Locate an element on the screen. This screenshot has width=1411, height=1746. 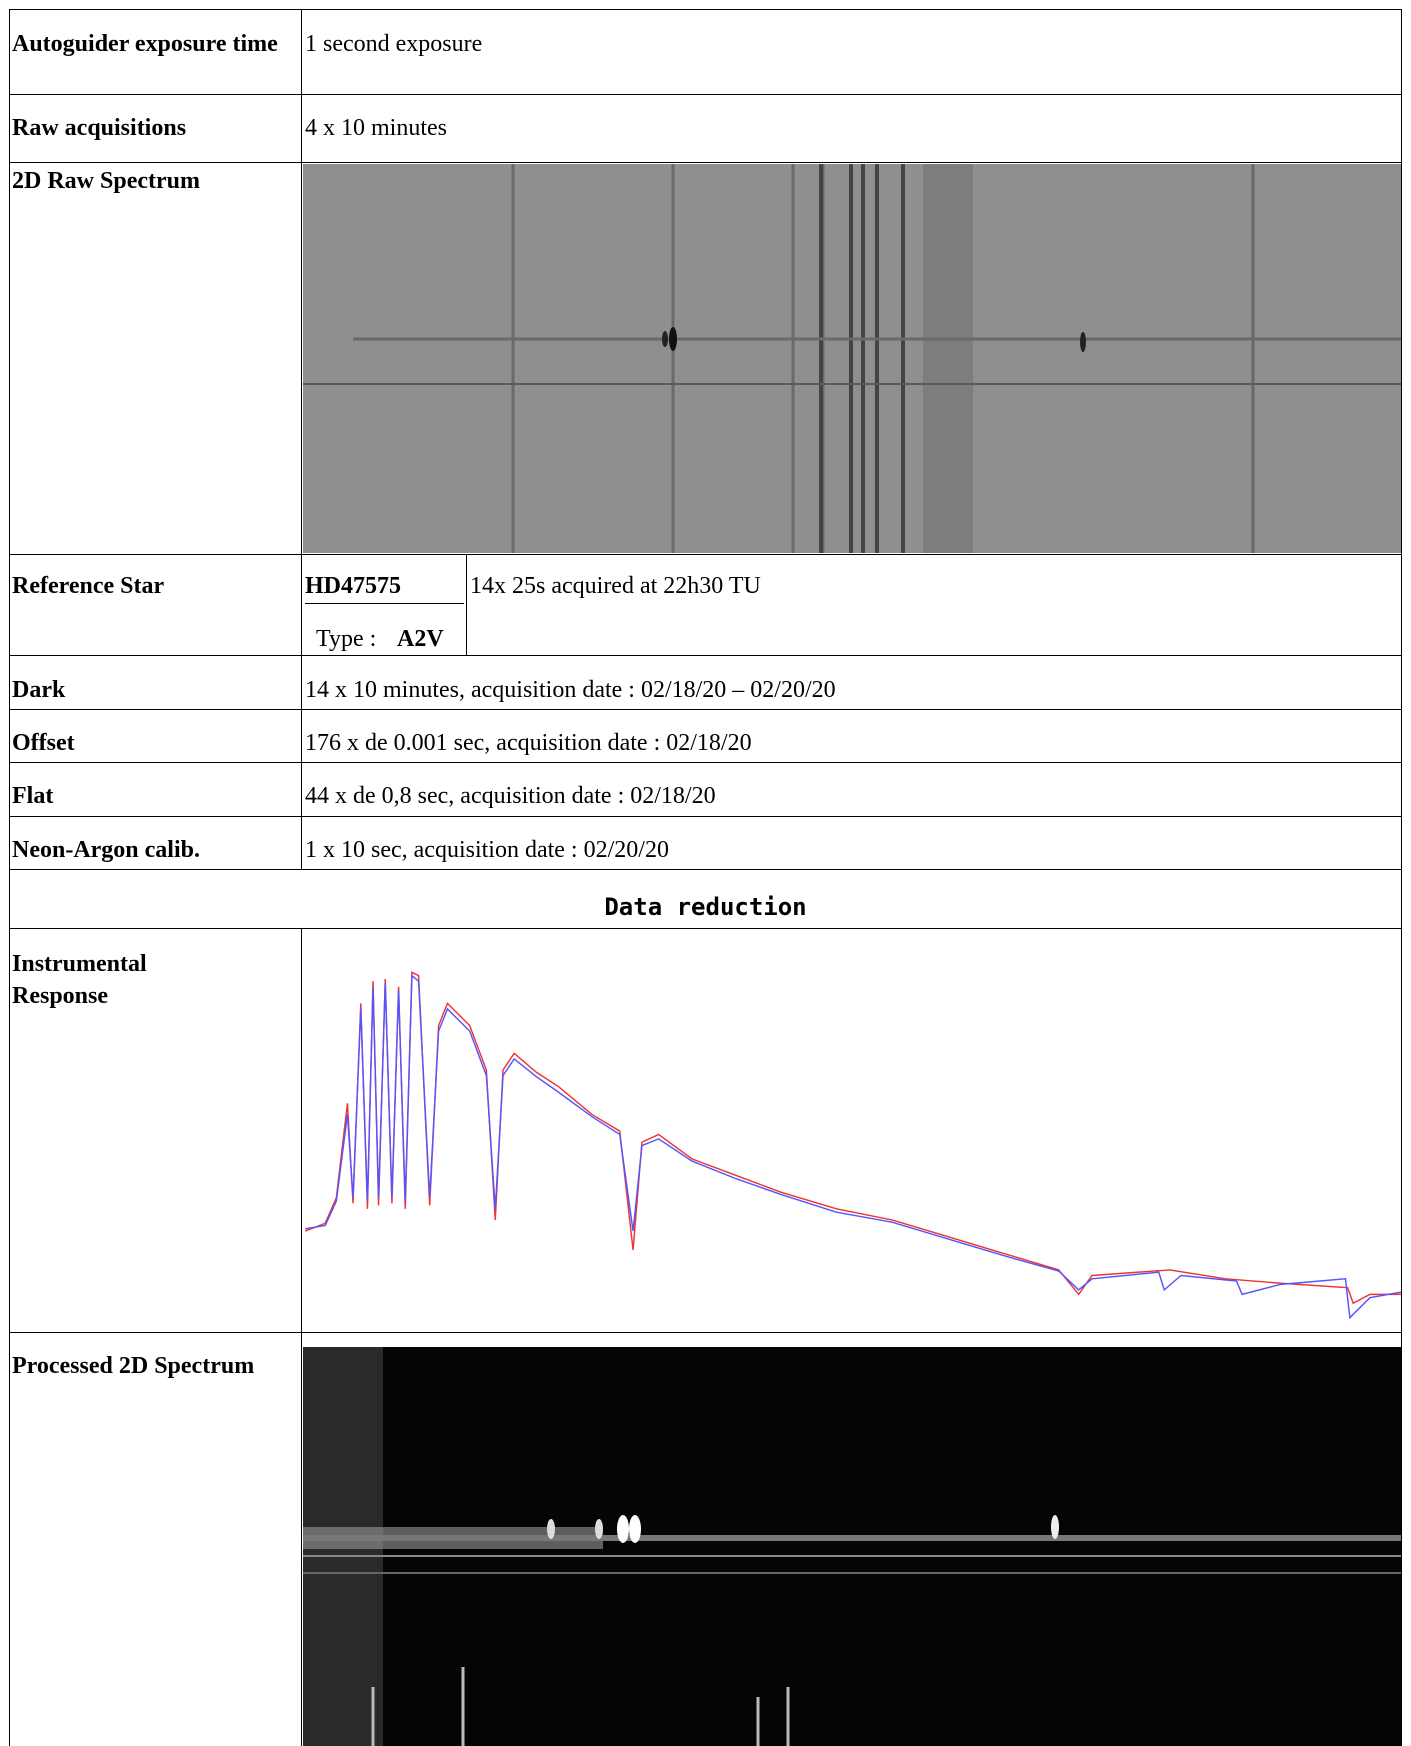
value: 14x 25s acquired at 22h30 TU is located at coordinates (615, 586).